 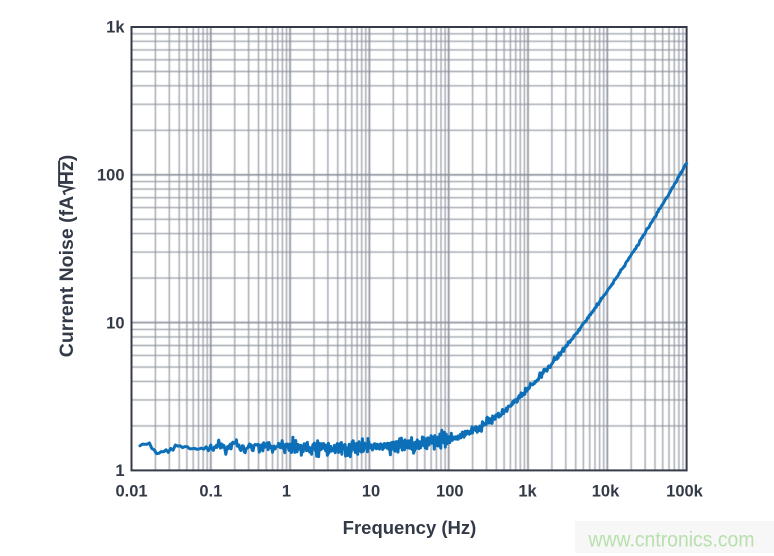 What do you see at coordinates (685, 492) in the screenshot?
I see `svg-text: 100k` at bounding box center [685, 492].